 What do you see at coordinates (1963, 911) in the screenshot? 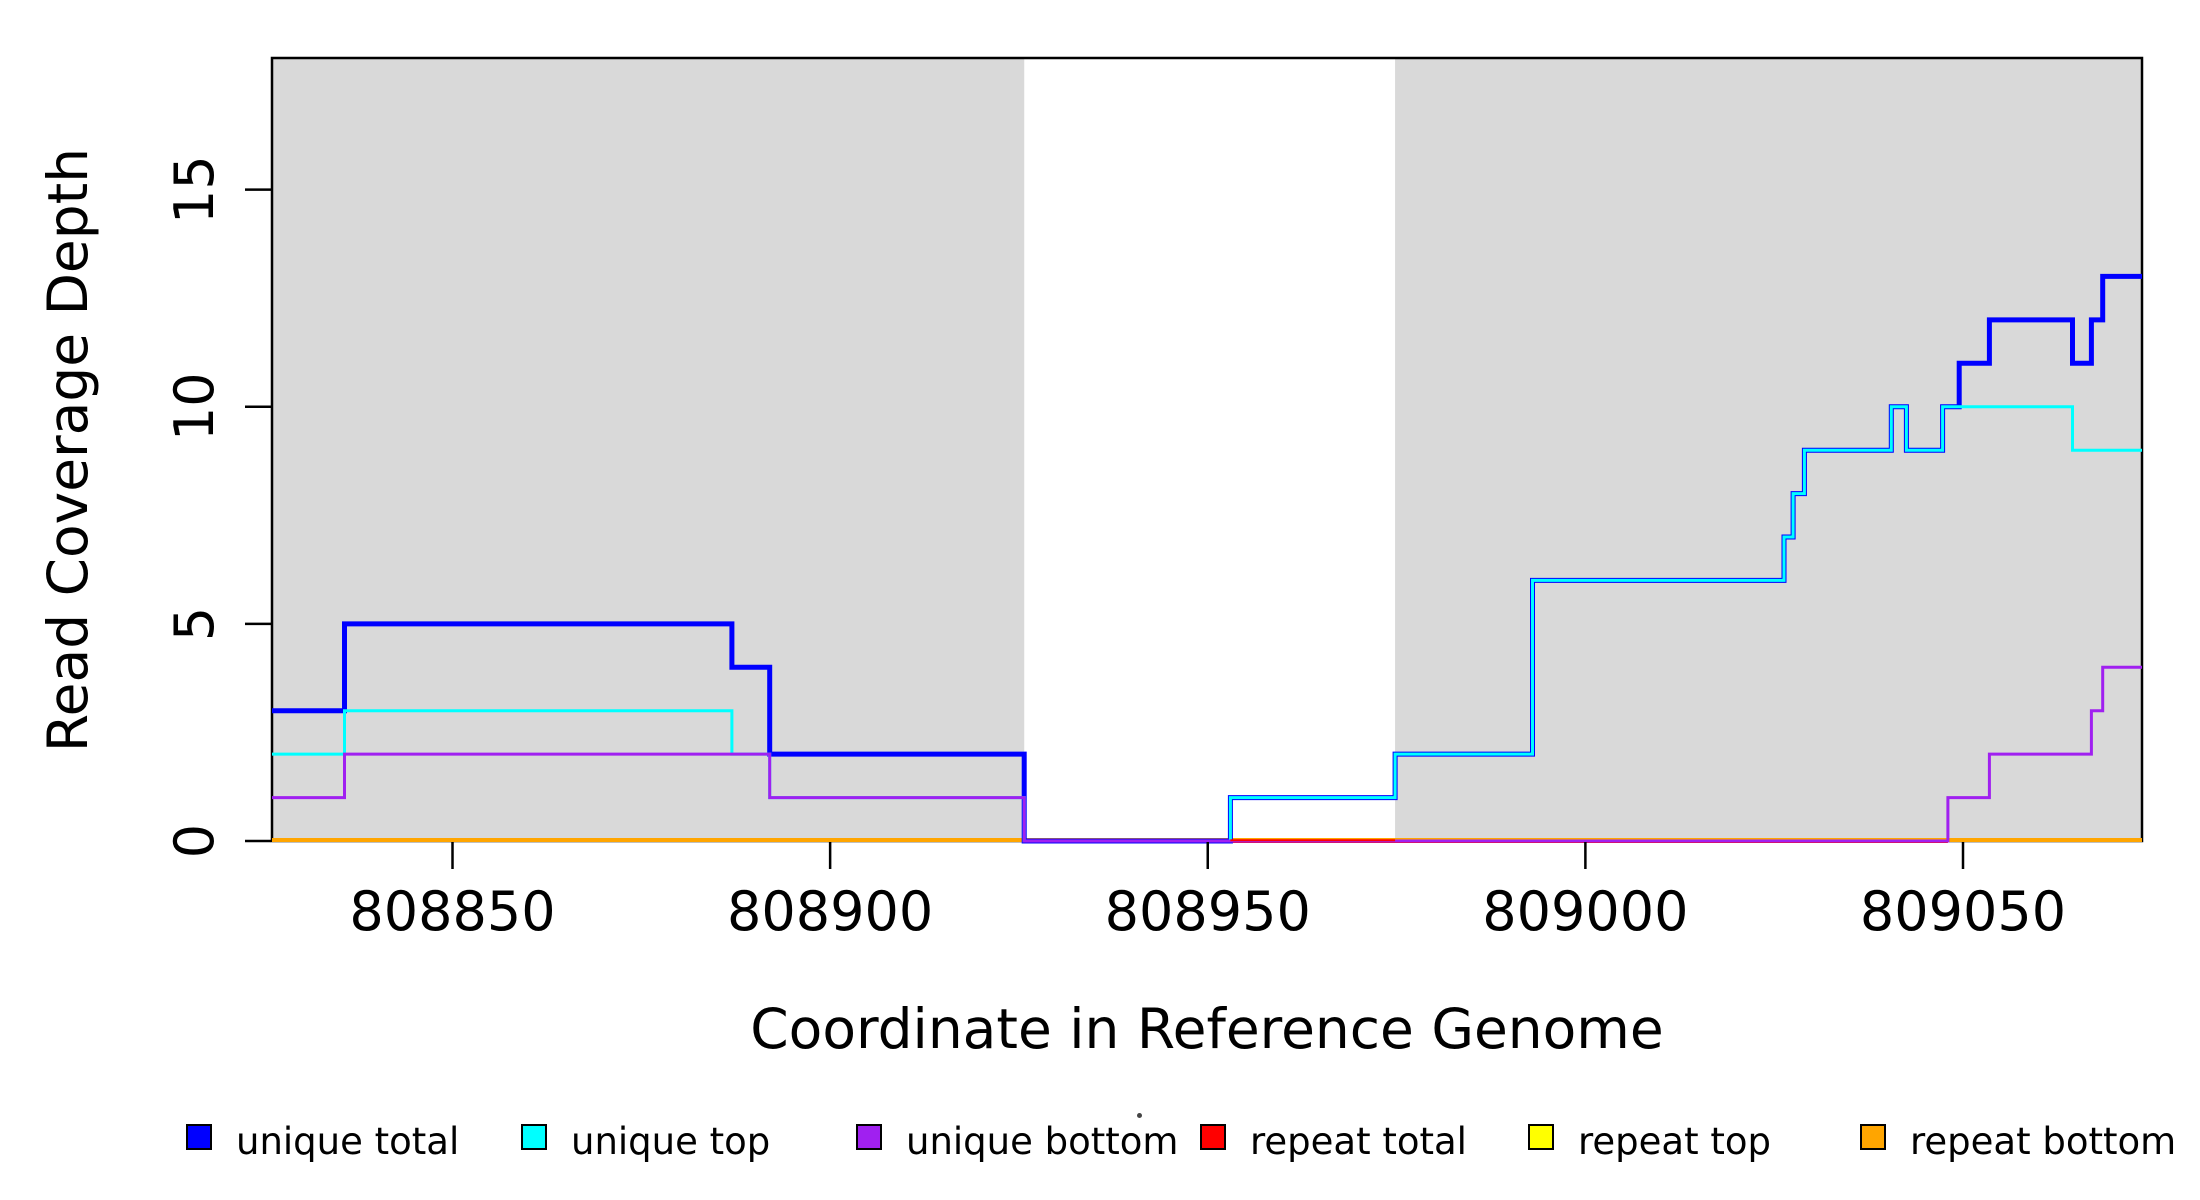
I see `x-tick-label: 809050` at bounding box center [1963, 911].